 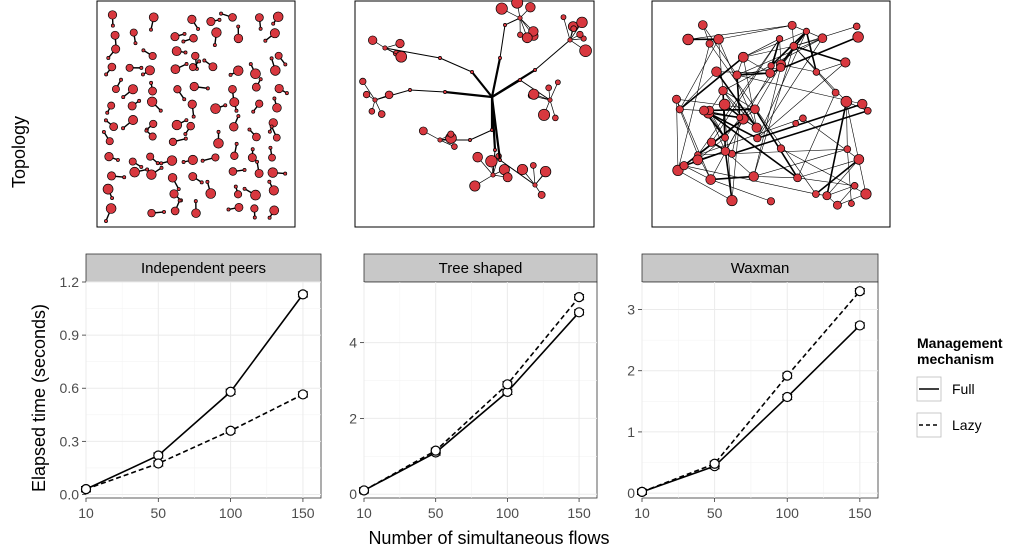 I want to click on x-tick-label: 50, so click(x=159, y=513).